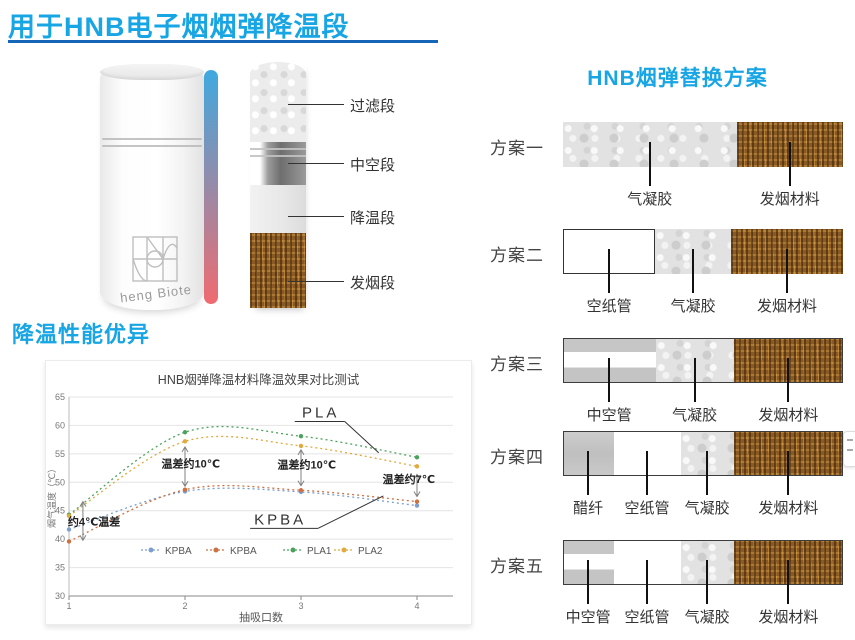  Describe the element at coordinates (60, 539) in the screenshot. I see `svg-text: 40` at that location.